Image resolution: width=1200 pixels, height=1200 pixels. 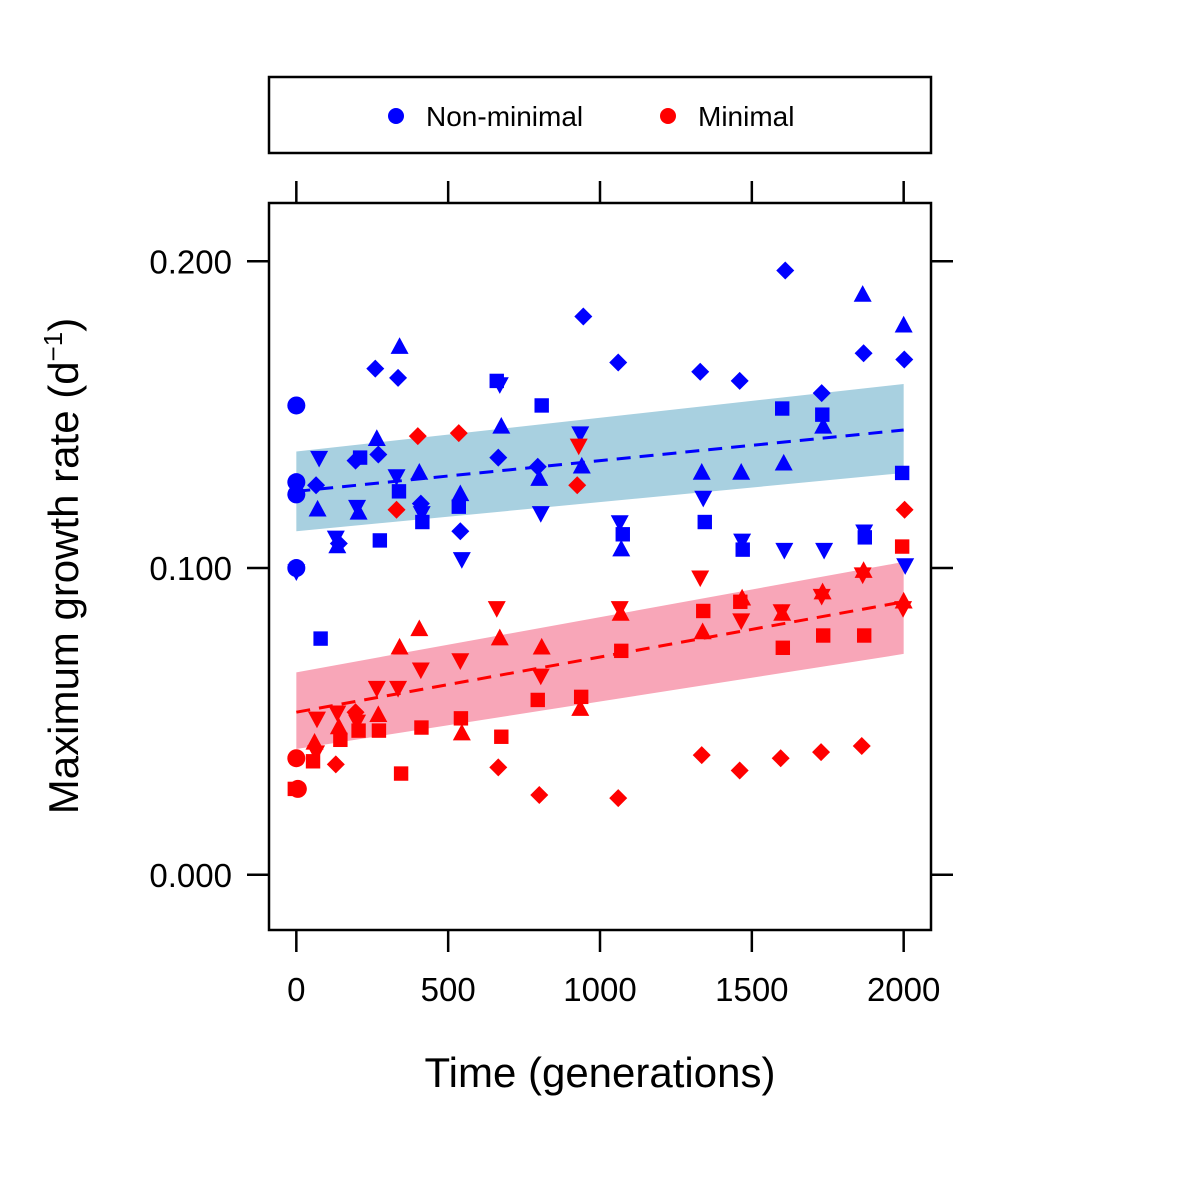 I want to click on confidence-band-non-minimal, so click(x=600, y=457).